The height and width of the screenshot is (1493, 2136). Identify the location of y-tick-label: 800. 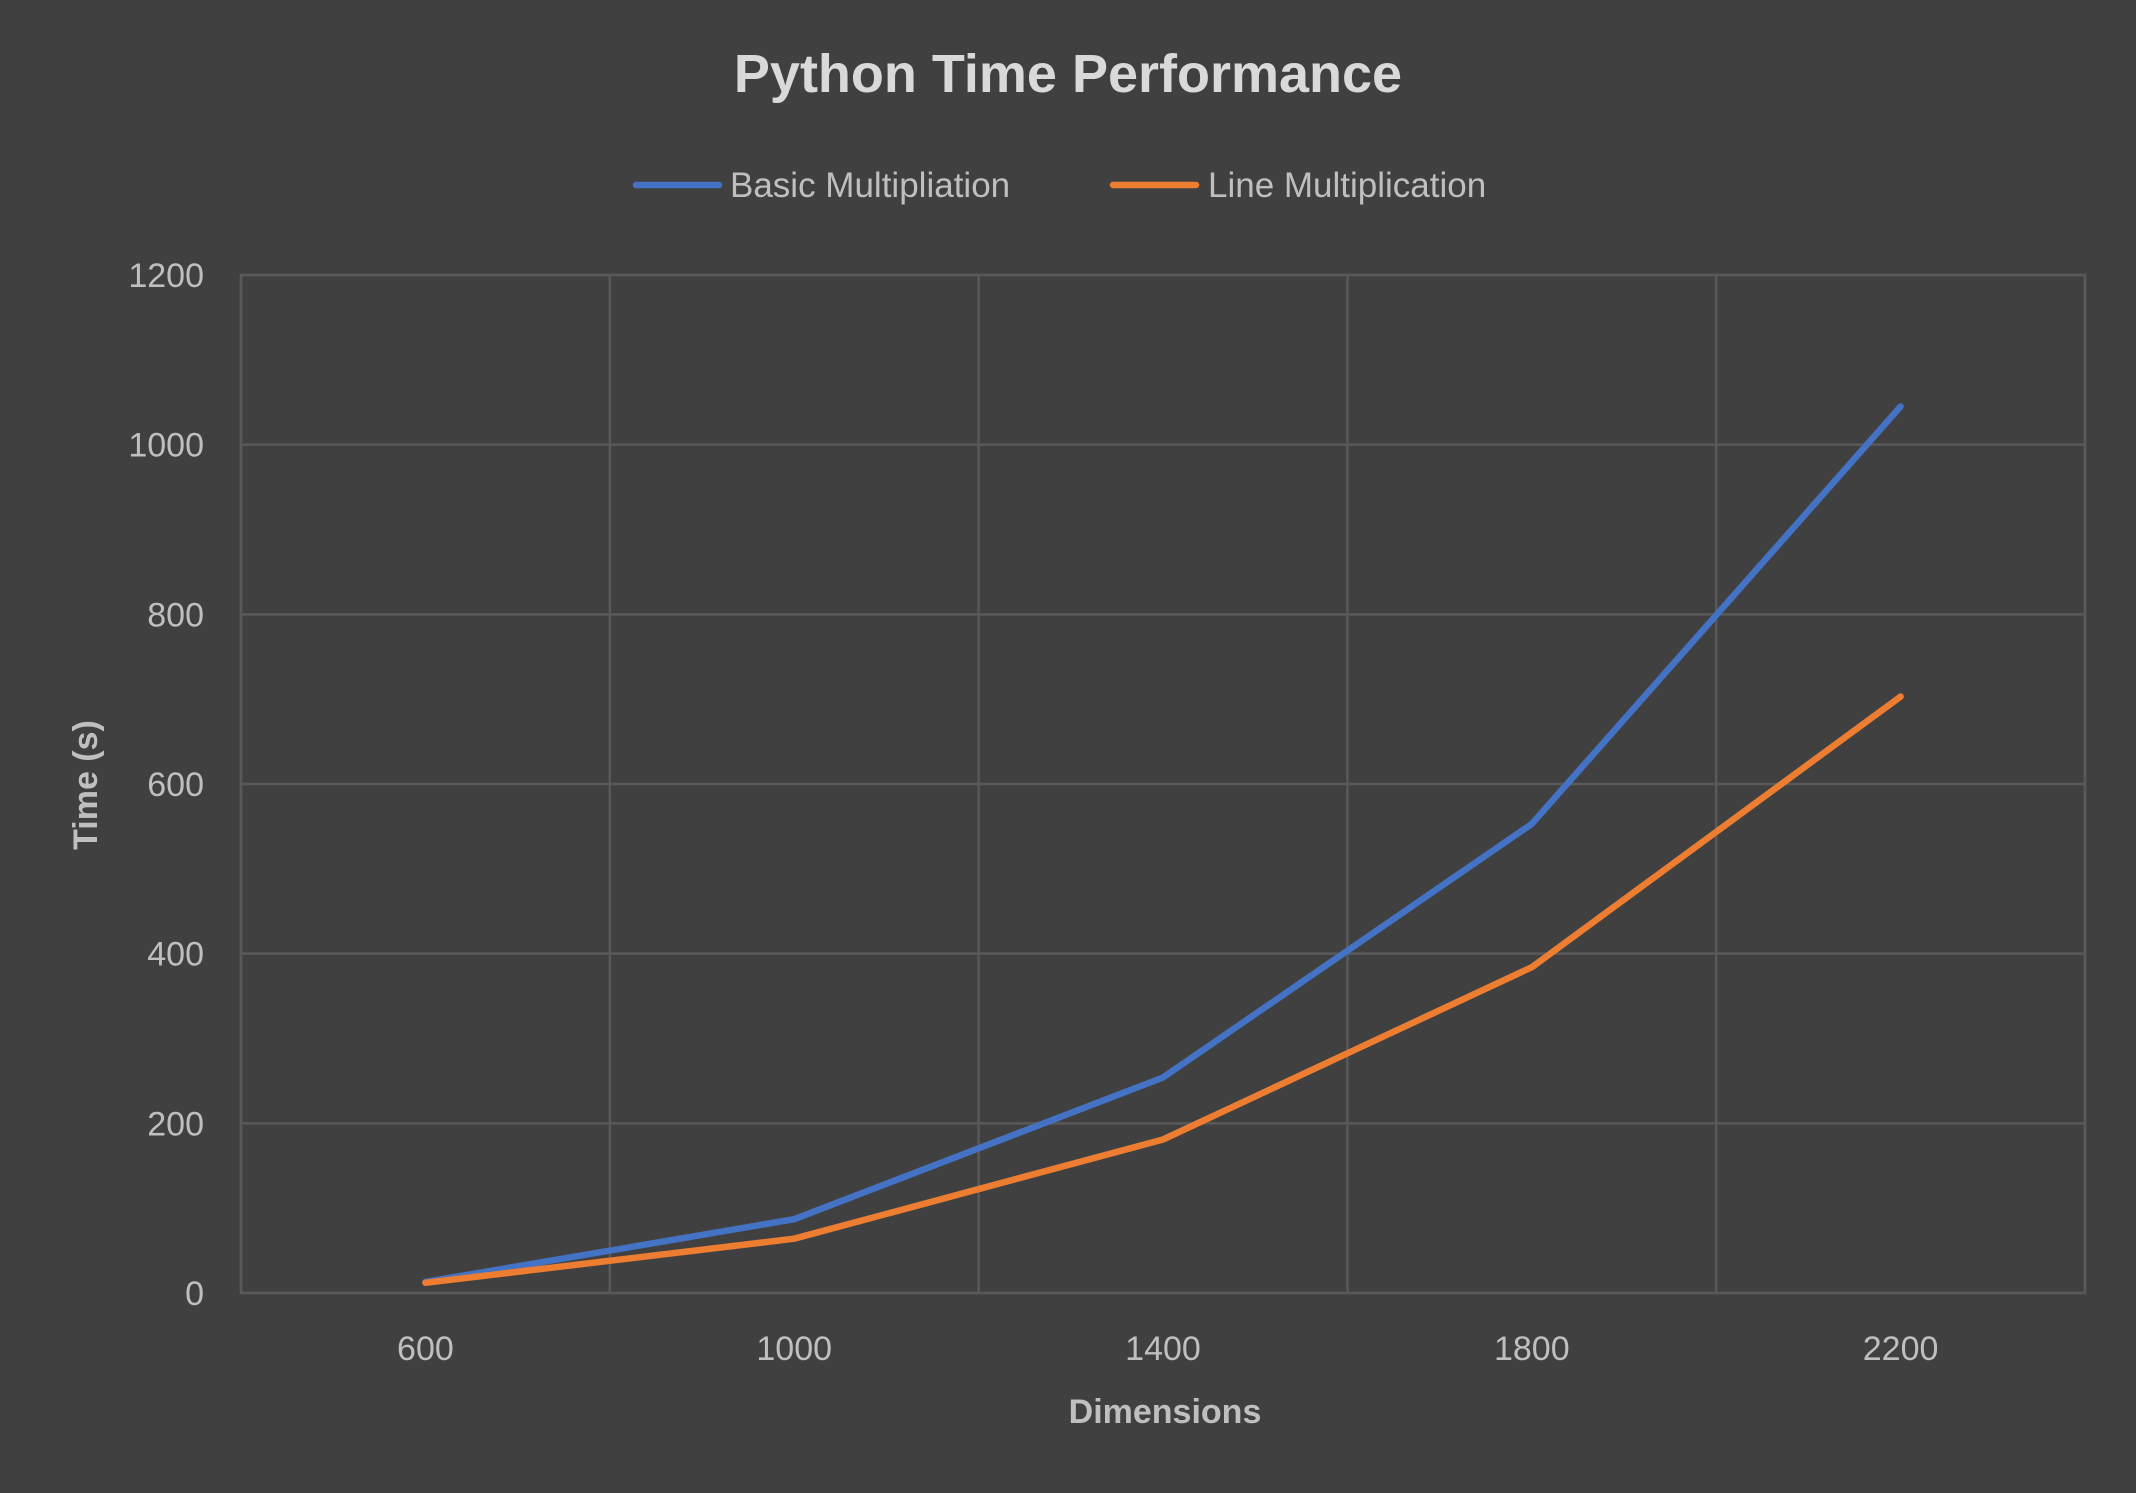
(175, 615).